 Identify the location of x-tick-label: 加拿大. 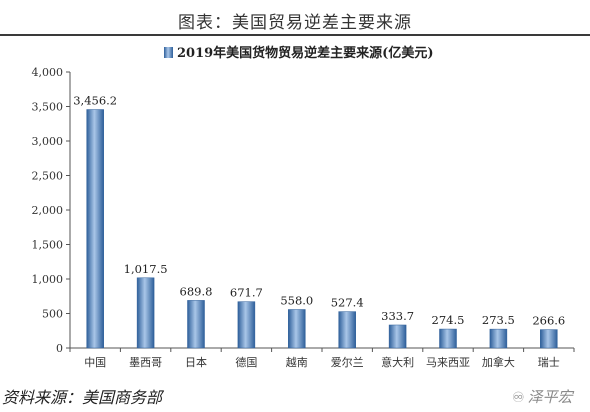
(498, 362).